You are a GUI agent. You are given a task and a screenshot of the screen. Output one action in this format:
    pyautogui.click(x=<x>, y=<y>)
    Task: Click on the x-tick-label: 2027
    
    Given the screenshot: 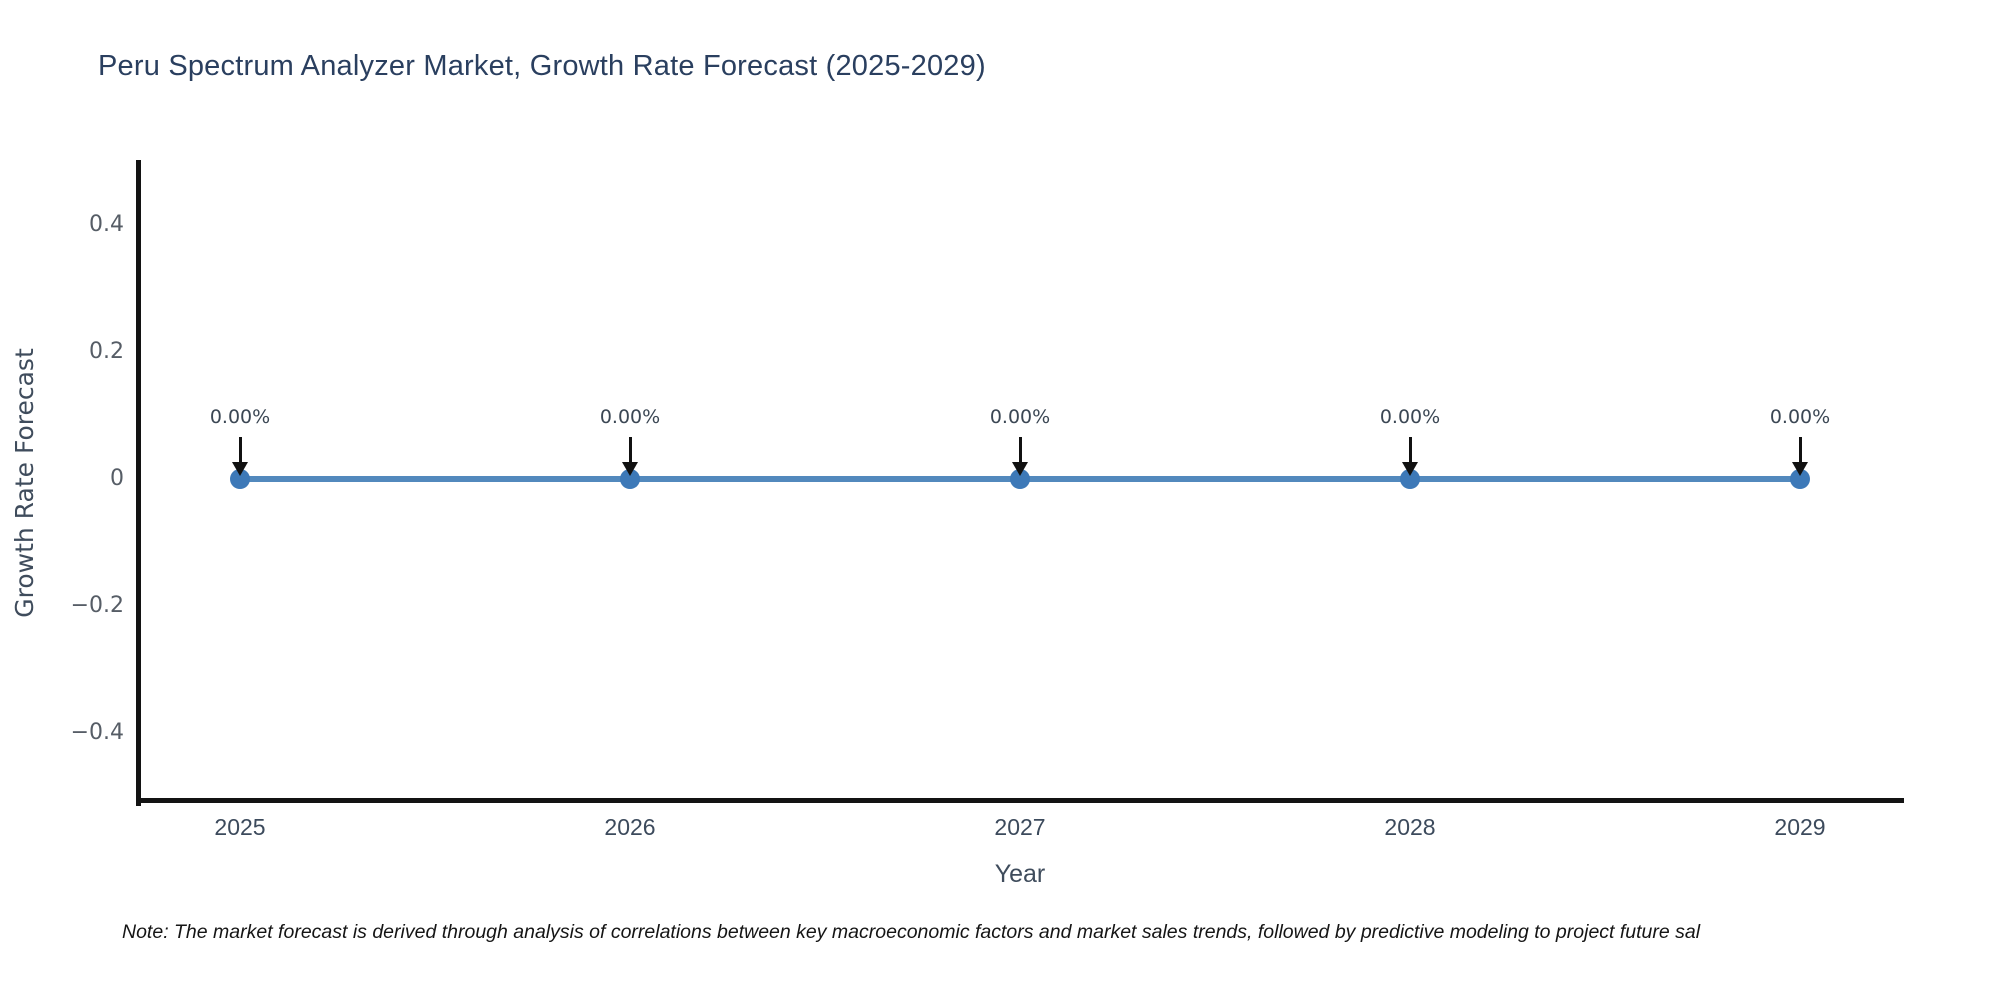 What is the action you would take?
    pyautogui.click(x=1020, y=827)
    